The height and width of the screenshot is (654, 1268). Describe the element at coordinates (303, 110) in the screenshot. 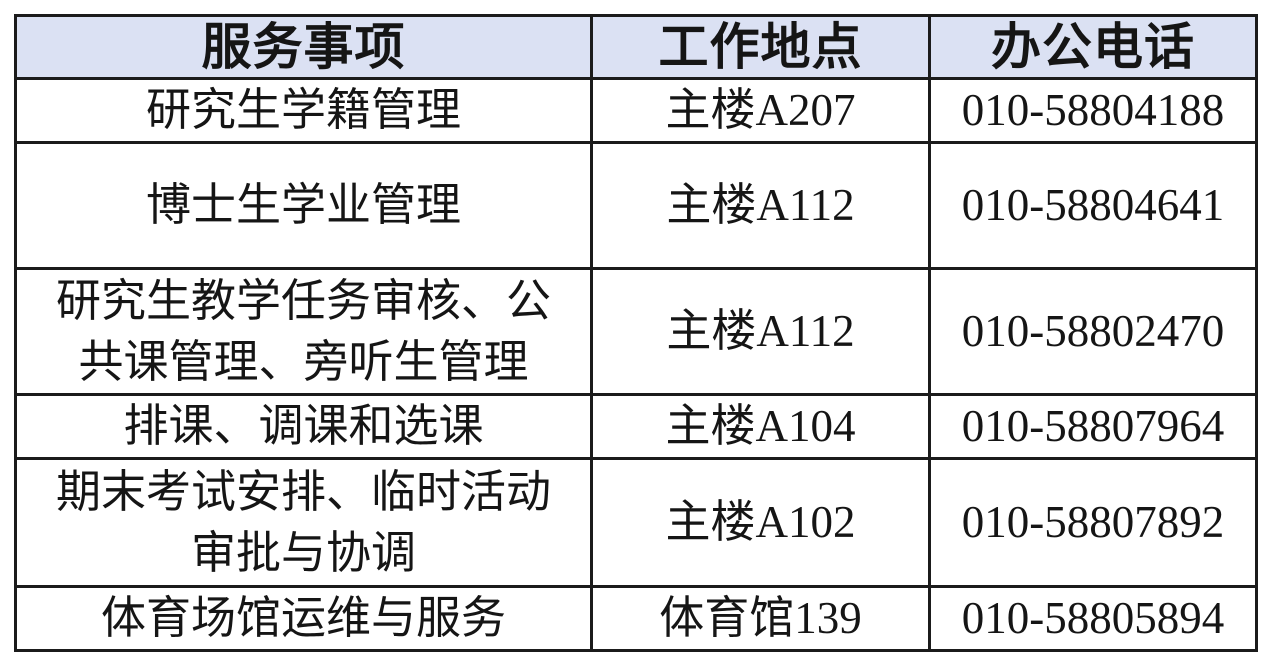

I see `service-cell: 研究生学籍管理` at that location.